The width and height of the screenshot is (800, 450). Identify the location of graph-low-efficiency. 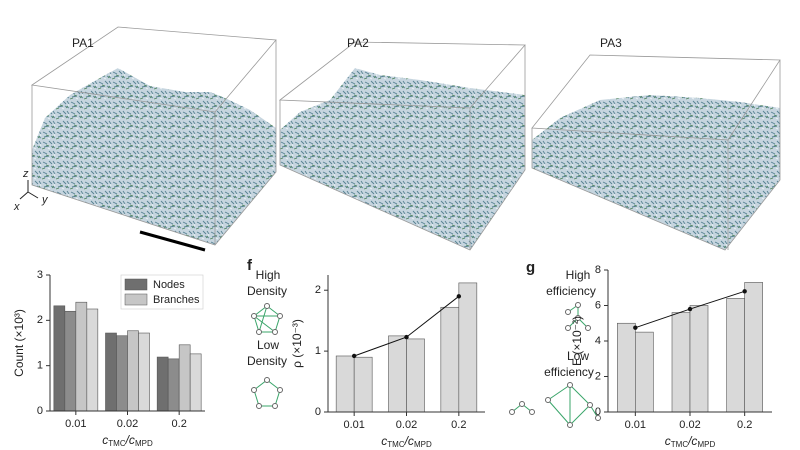
(555, 405).